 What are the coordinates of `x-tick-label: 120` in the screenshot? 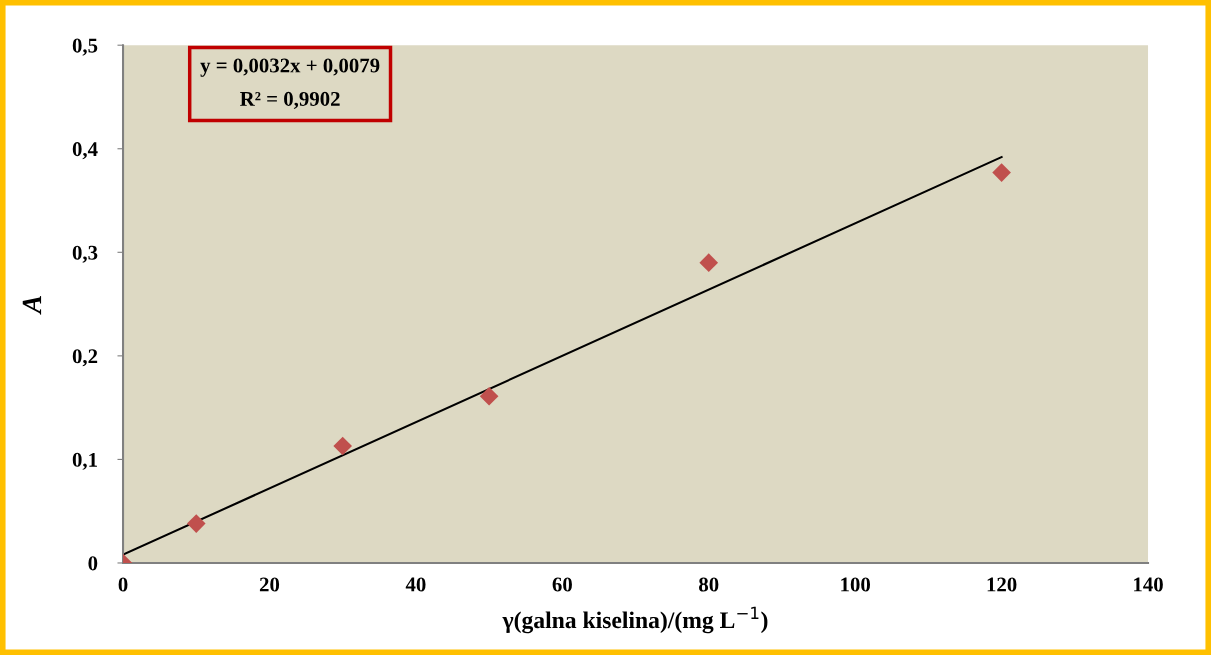 It's located at (1002, 584).